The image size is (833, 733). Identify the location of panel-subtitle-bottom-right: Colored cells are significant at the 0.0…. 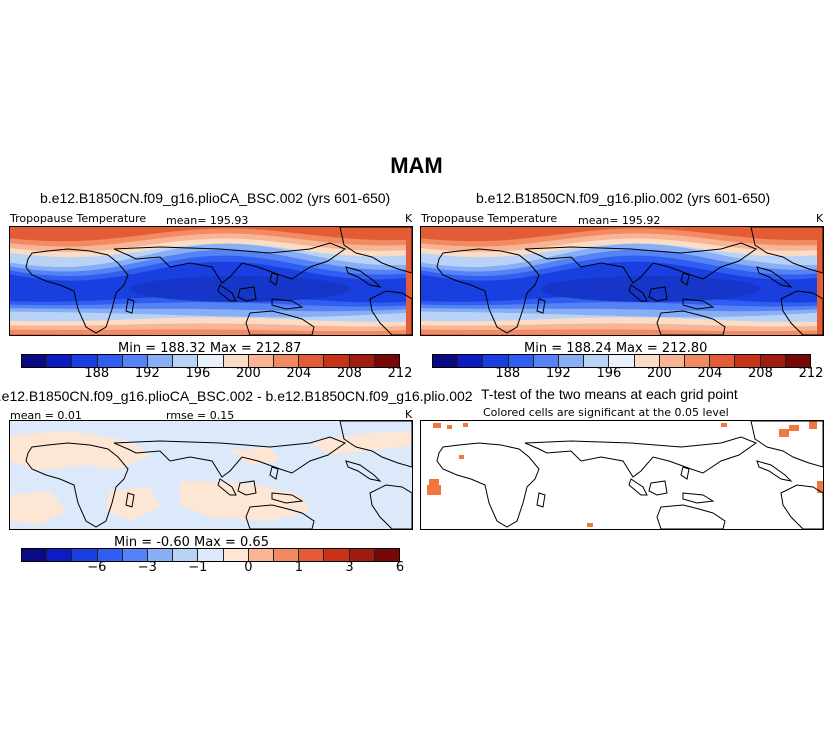
(606, 412).